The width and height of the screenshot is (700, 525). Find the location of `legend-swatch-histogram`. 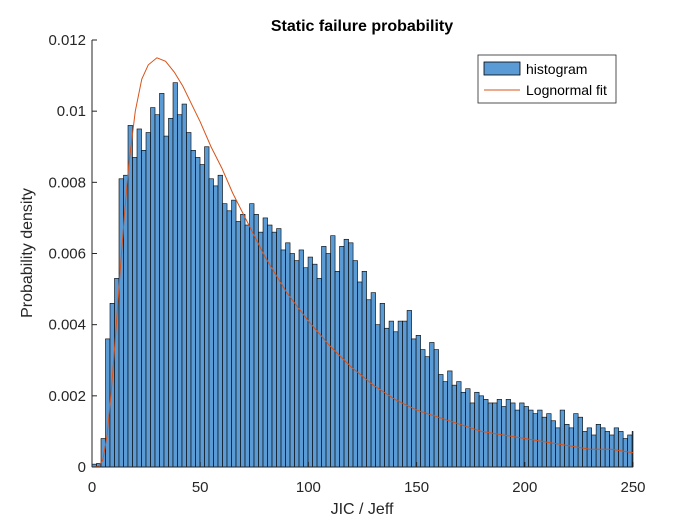

legend-swatch-histogram is located at coordinates (502, 68).